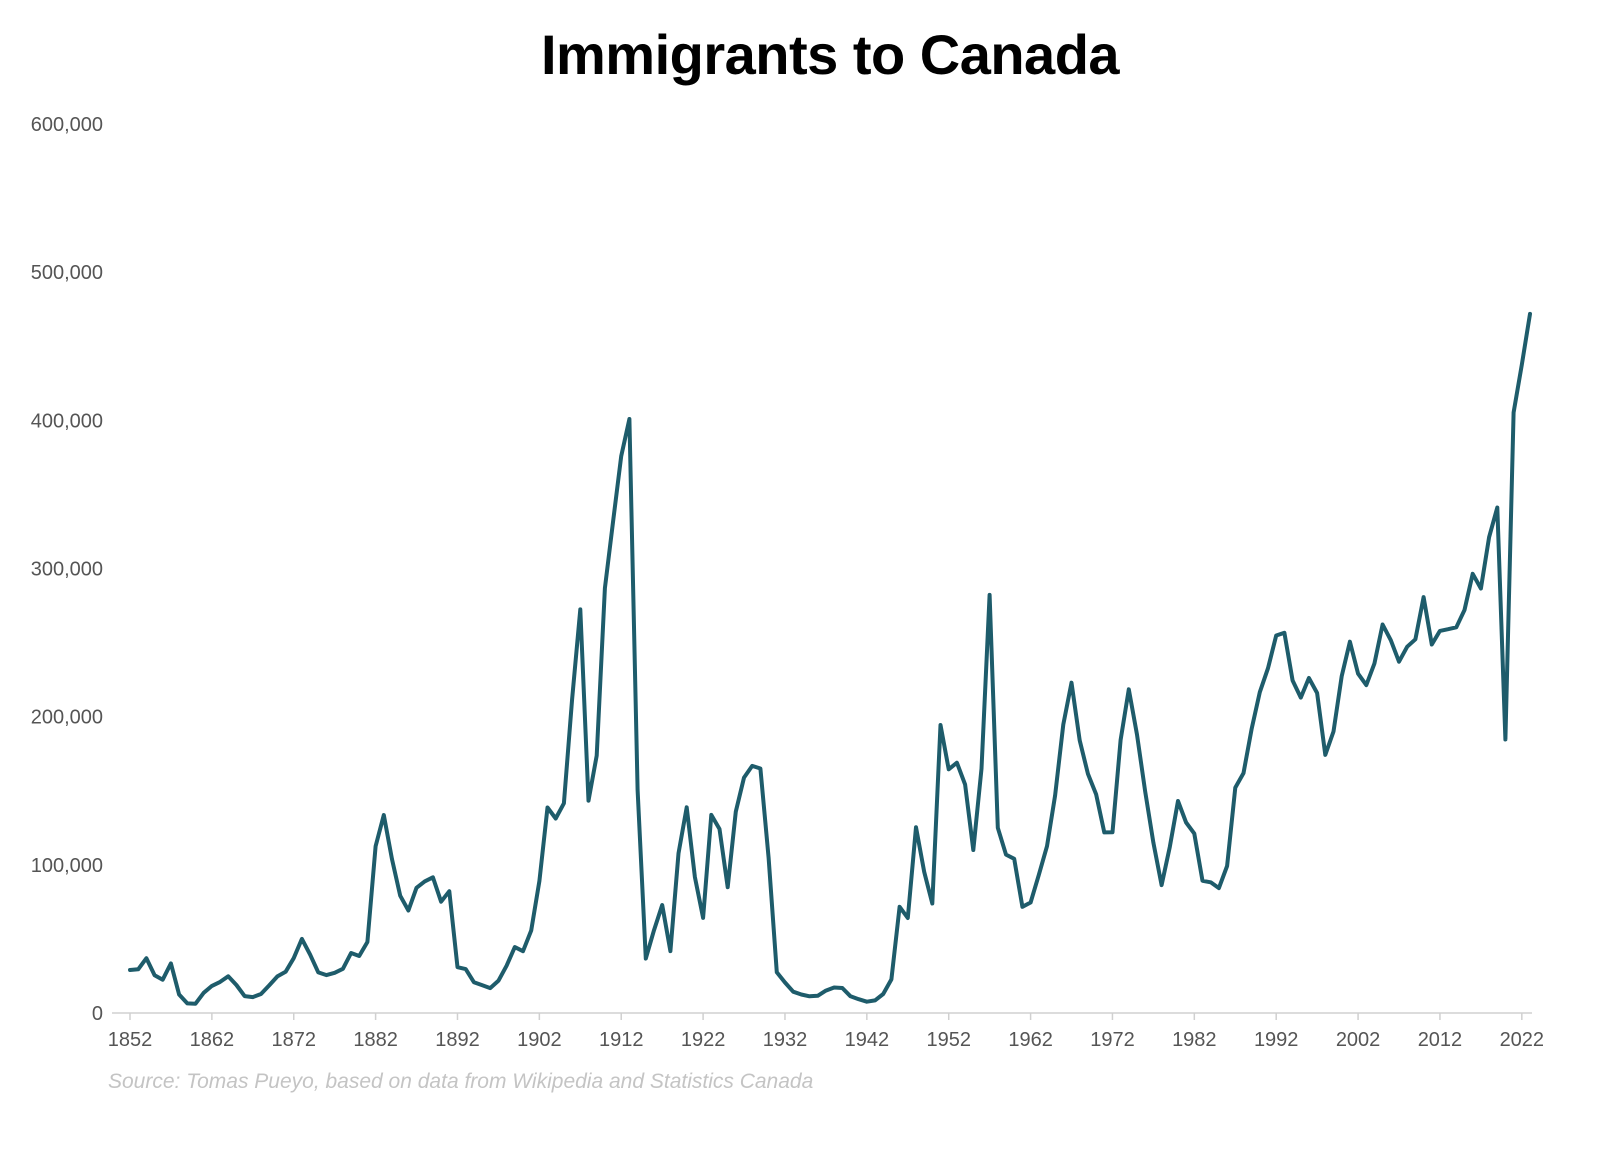  What do you see at coordinates (867, 1040) in the screenshot?
I see `x-tick-label: 1942` at bounding box center [867, 1040].